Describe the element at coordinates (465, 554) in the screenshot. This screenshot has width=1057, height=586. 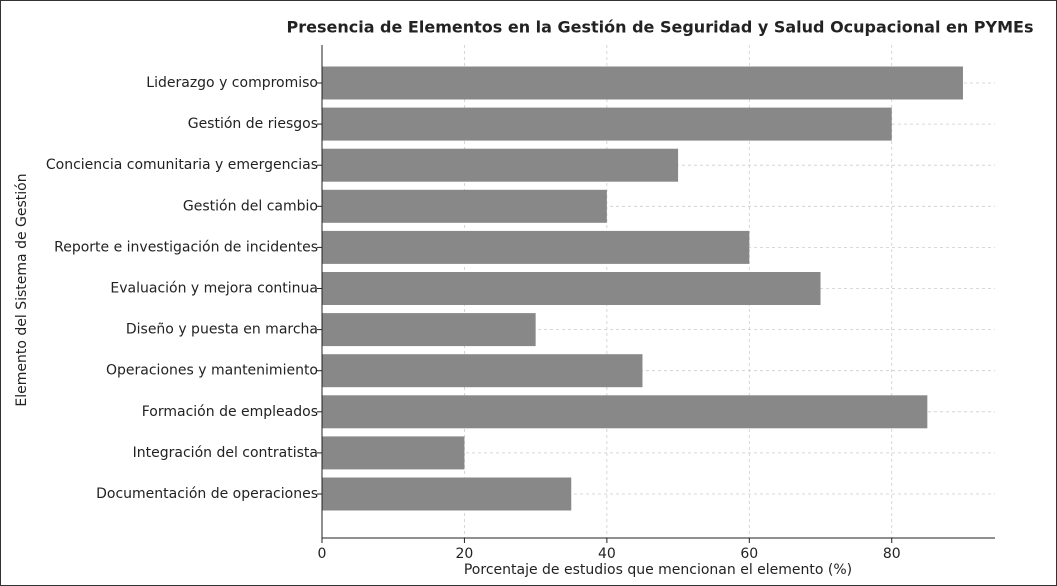
I see `x-tick-label: 20` at that location.